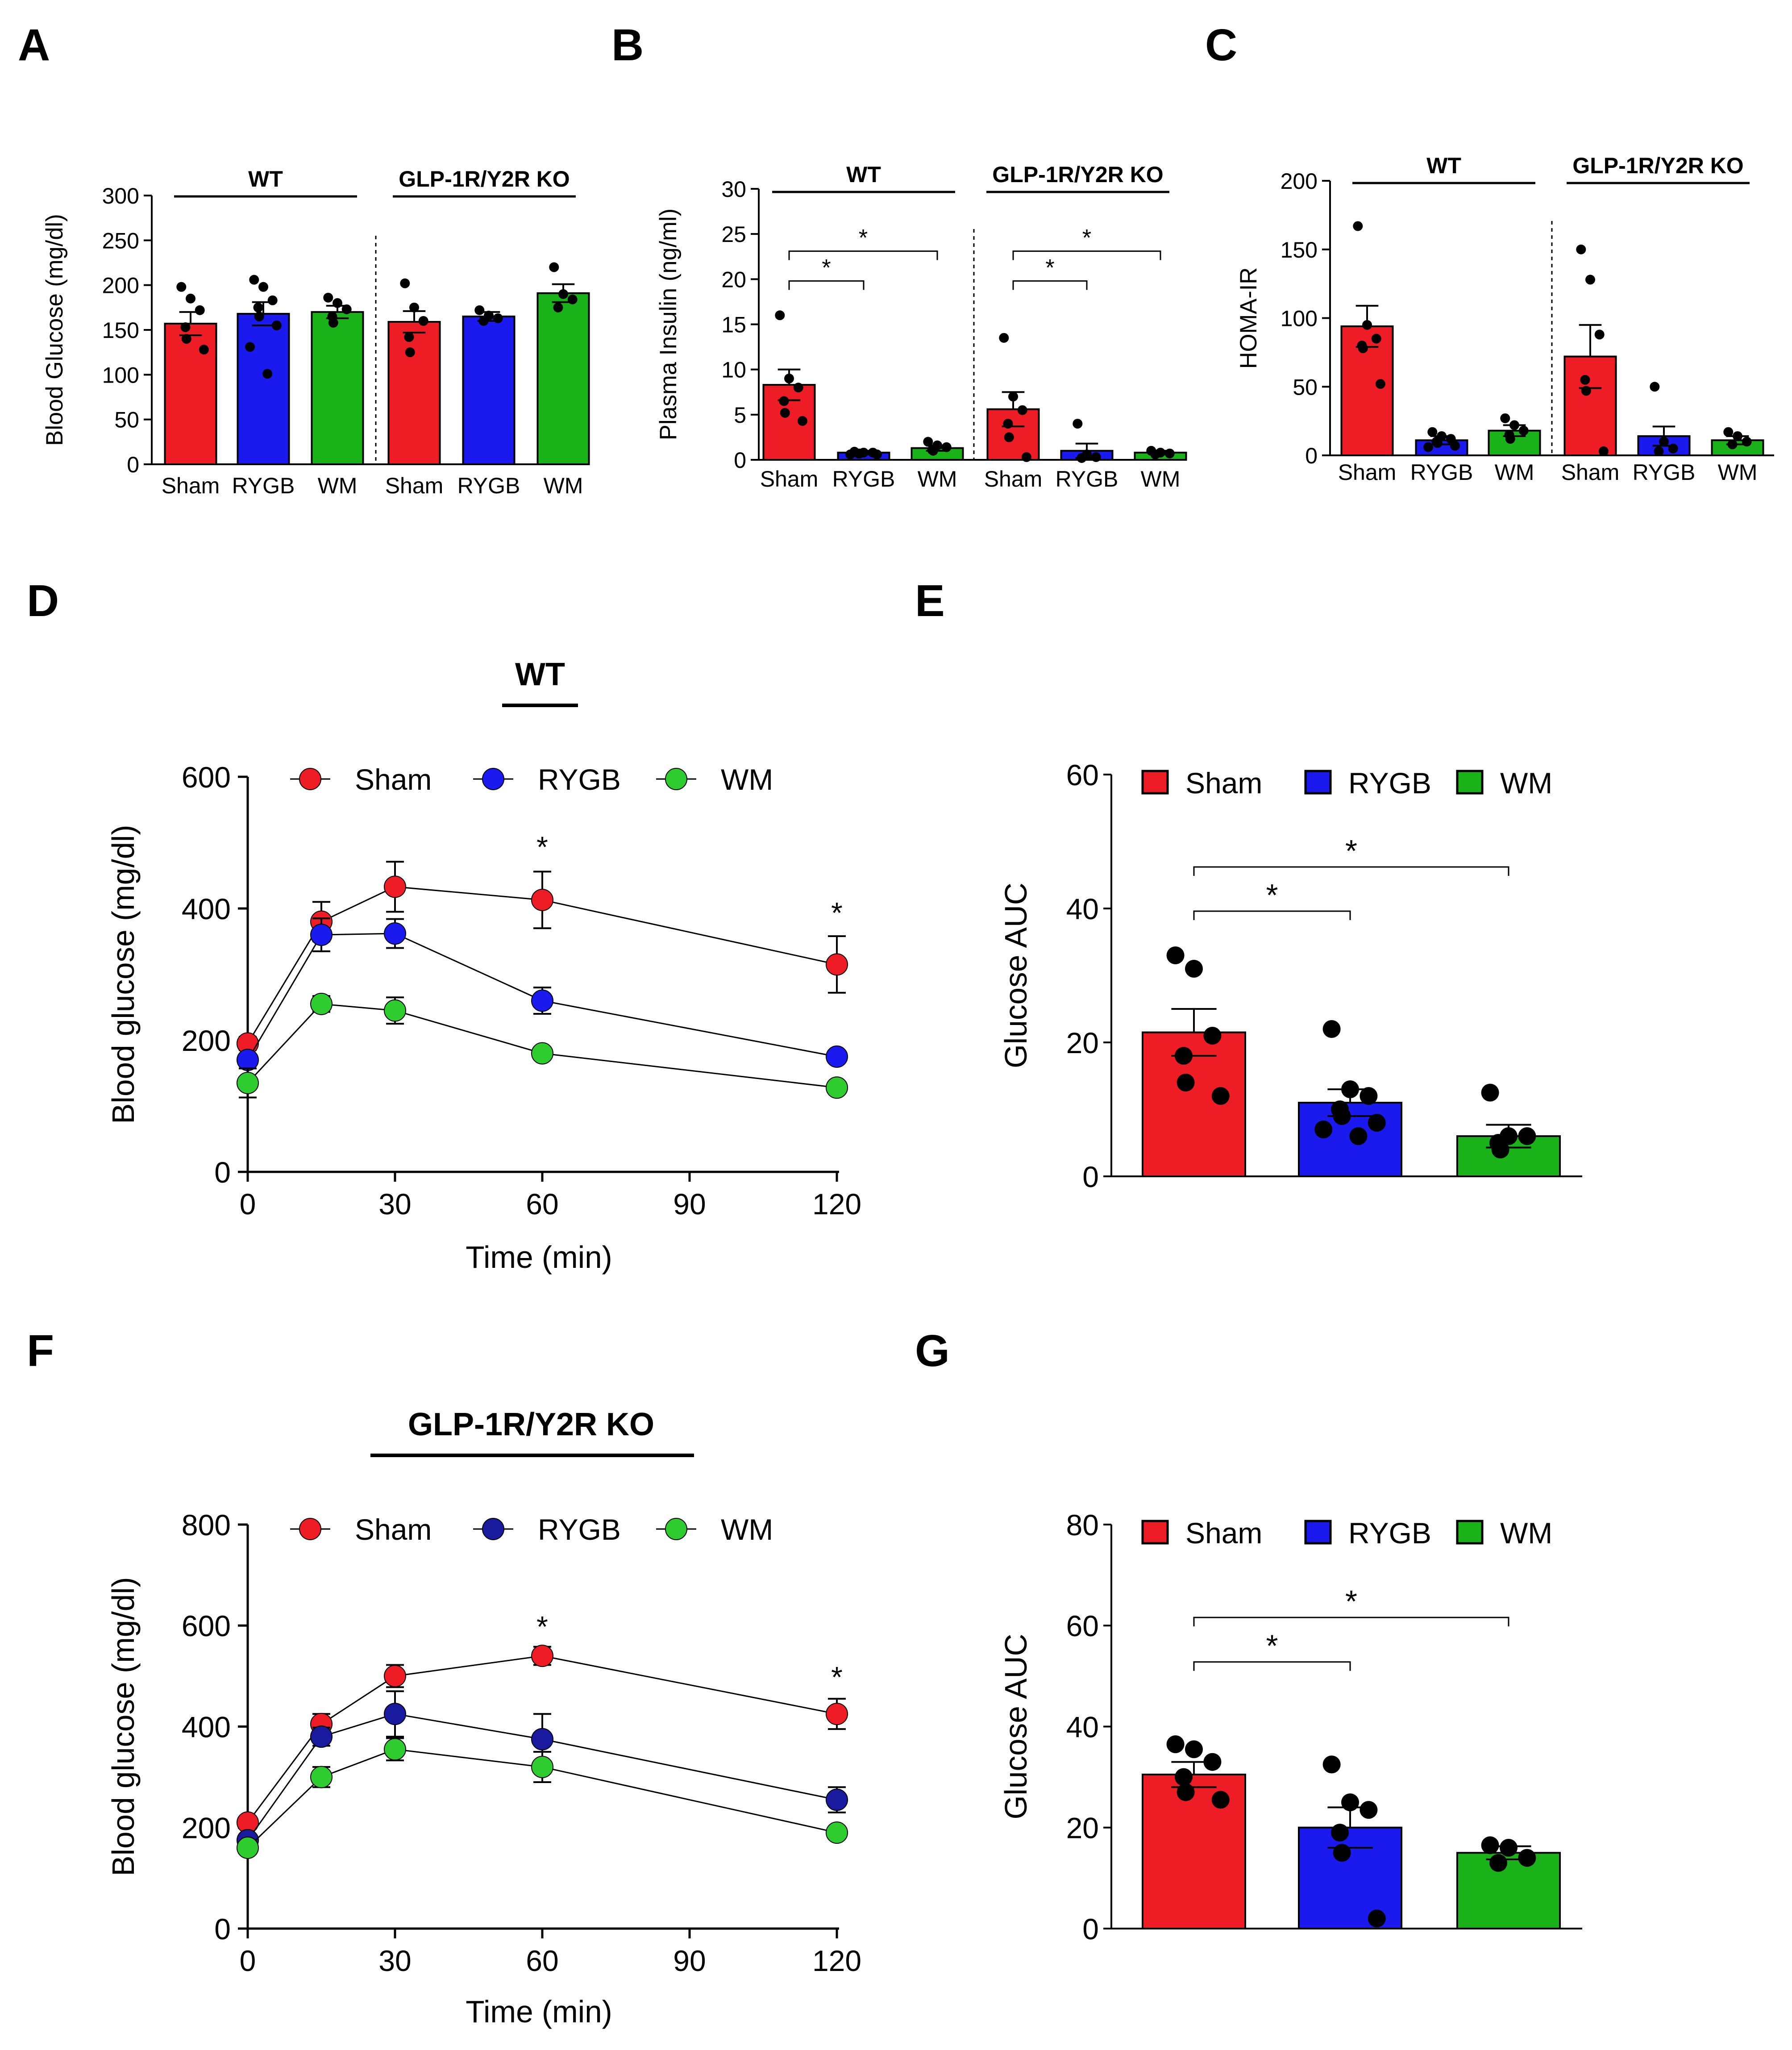 The height and width of the screenshot is (2050, 1792). What do you see at coordinates (1248, 1636) in the screenshot?
I see `panel-G: G 0 20 40 60 80 Glucose AUC * * Sham RYGB WM` at bounding box center [1248, 1636].